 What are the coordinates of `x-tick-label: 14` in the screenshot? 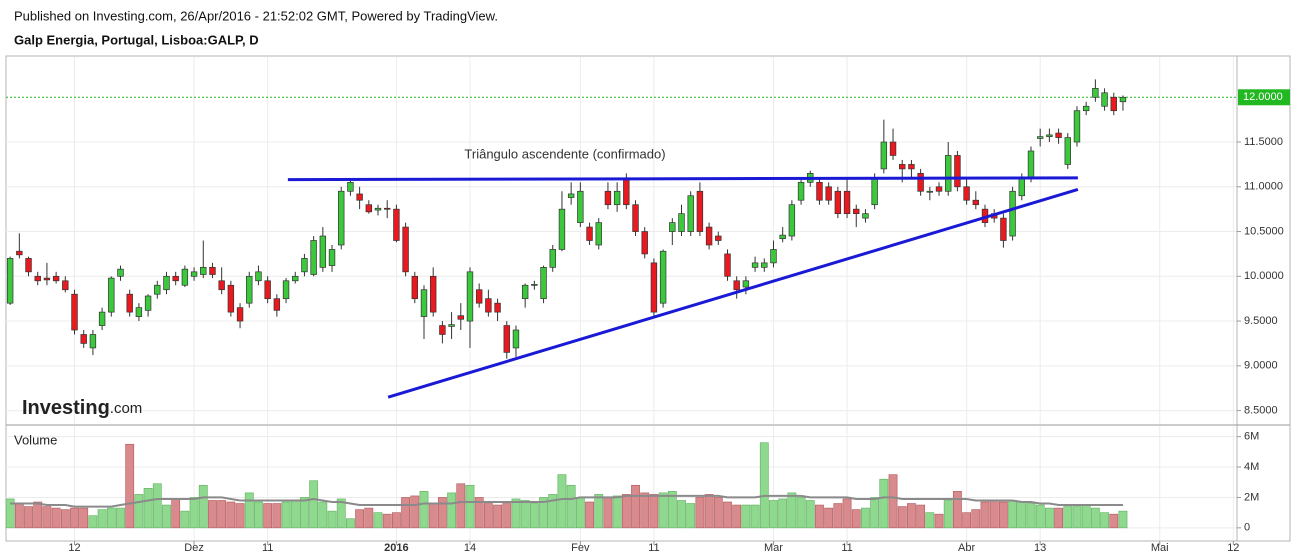 It's located at (470, 548).